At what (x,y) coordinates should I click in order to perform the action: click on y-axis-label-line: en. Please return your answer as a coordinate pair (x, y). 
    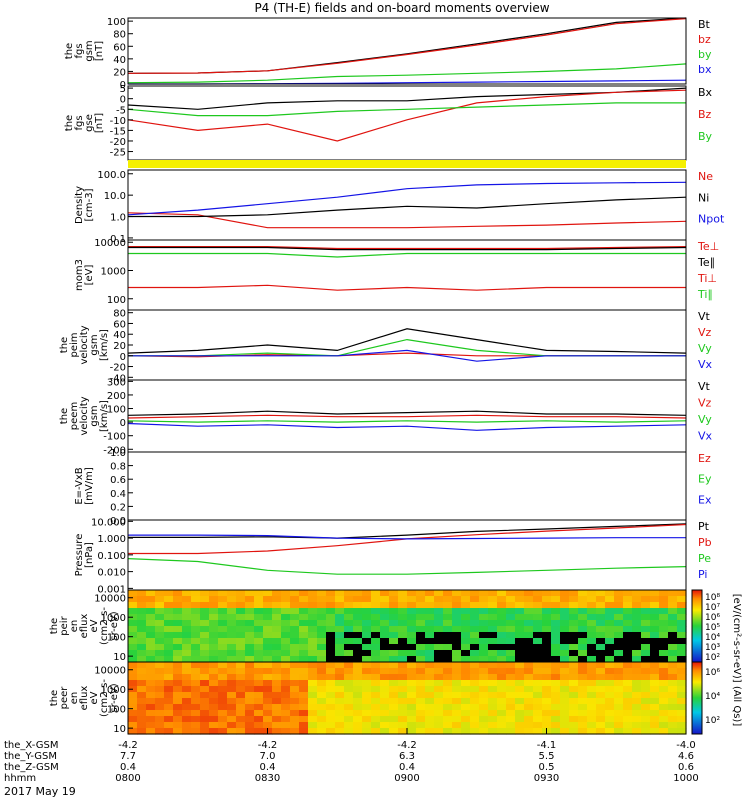
    Looking at the image, I should click on (74, 698).